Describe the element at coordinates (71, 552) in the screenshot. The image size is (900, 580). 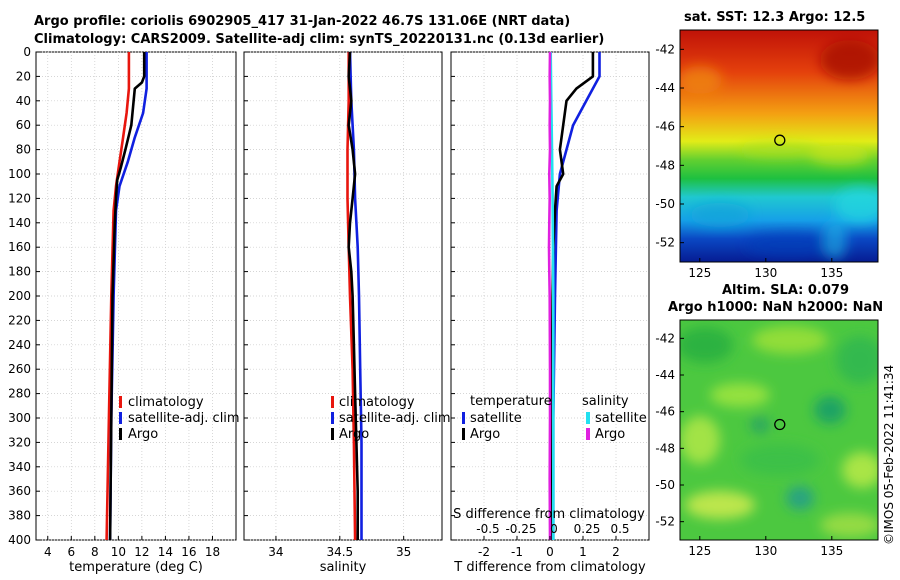
I see `x-tick-label: 6` at that location.